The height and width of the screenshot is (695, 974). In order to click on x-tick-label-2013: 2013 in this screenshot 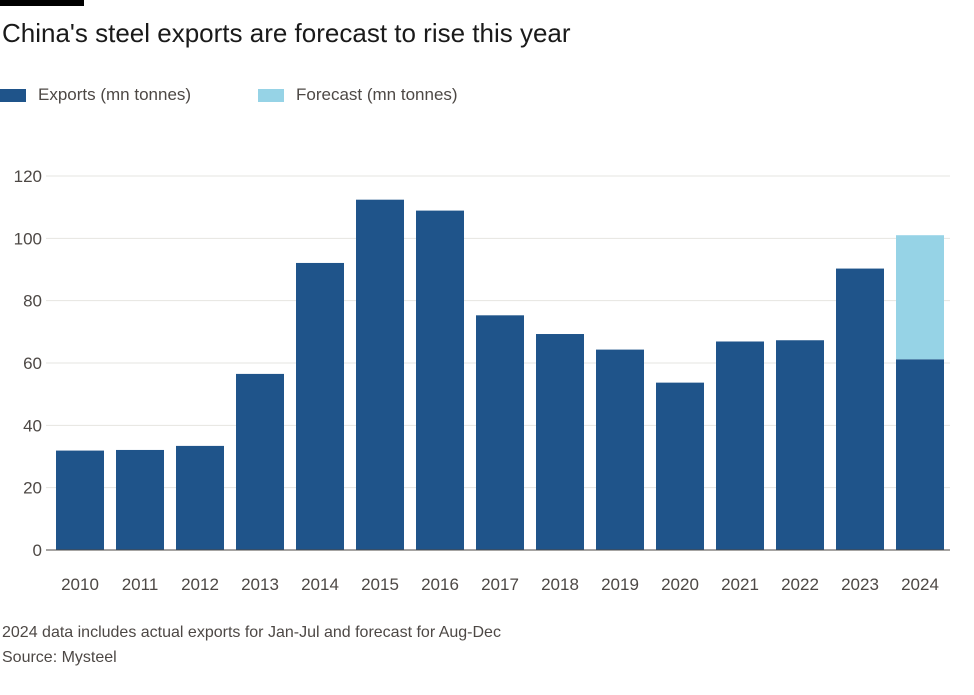, I will do `click(260, 584)`.